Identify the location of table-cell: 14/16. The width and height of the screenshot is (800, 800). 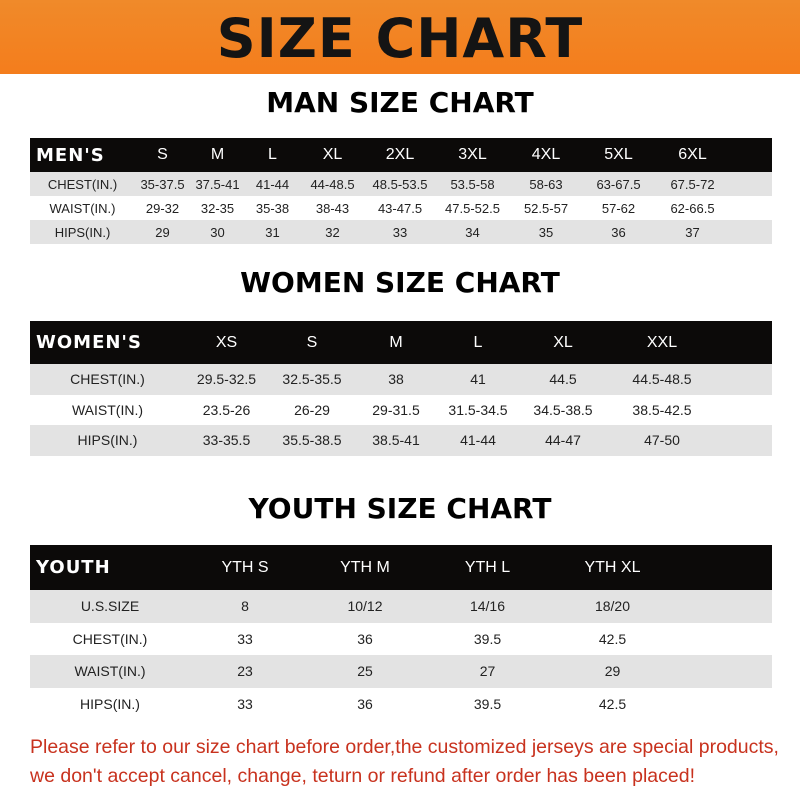
(487, 606).